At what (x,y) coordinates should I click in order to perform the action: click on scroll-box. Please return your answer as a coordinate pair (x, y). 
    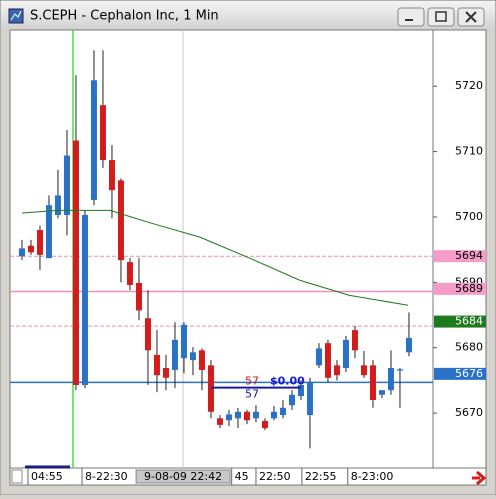
    Looking at the image, I should click on (17, 476).